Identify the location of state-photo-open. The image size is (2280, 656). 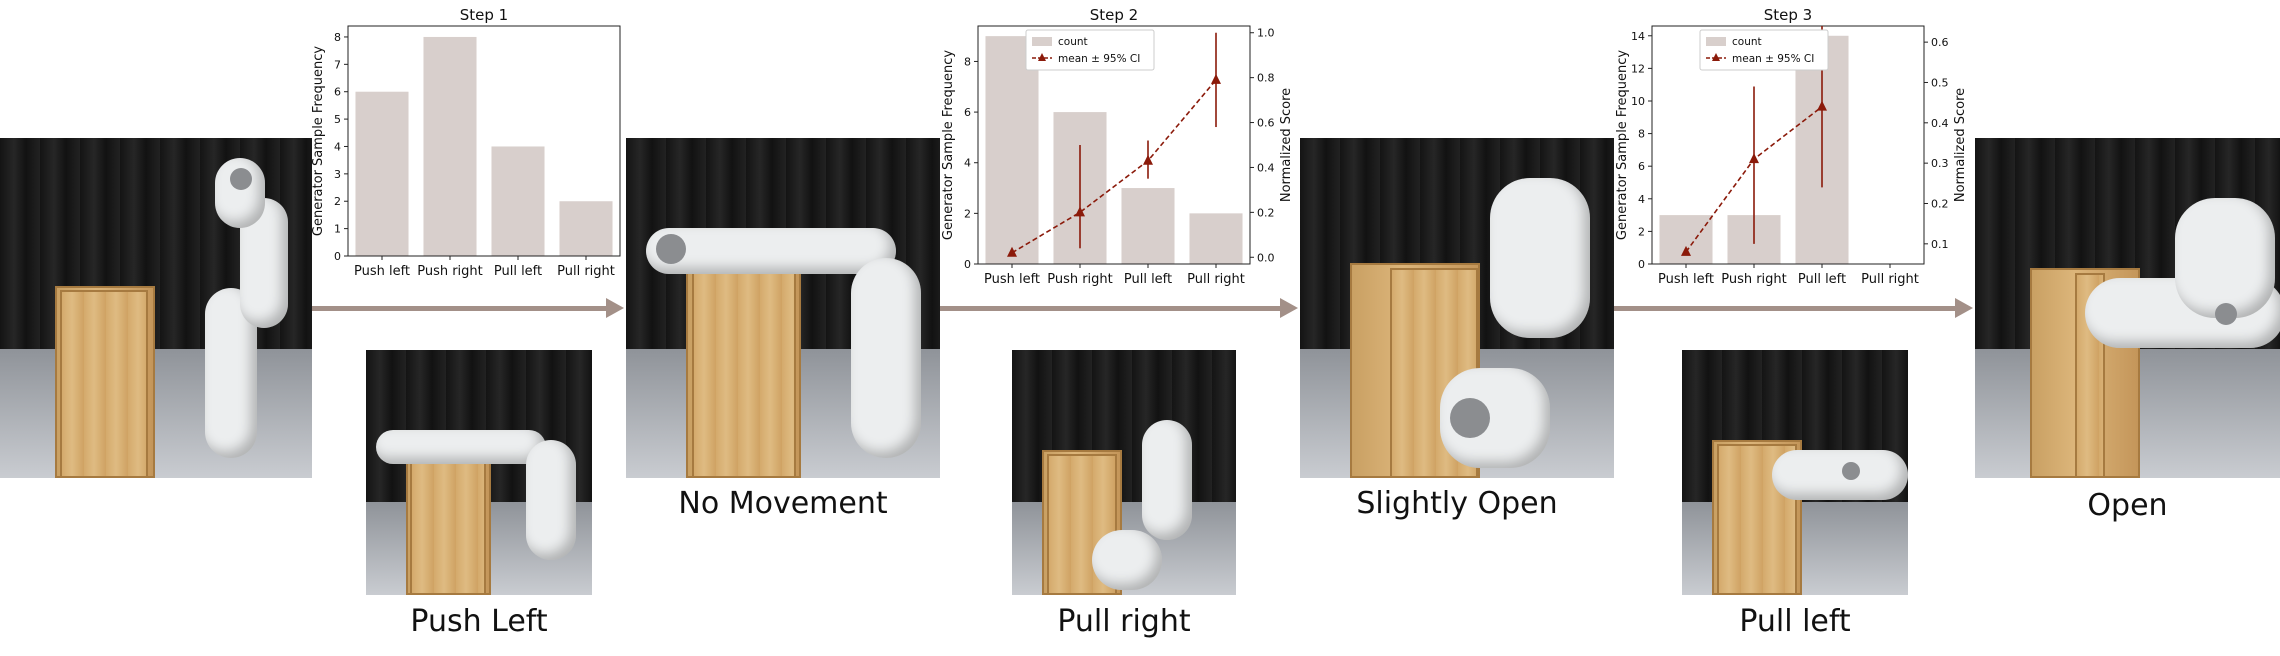
(2127, 308).